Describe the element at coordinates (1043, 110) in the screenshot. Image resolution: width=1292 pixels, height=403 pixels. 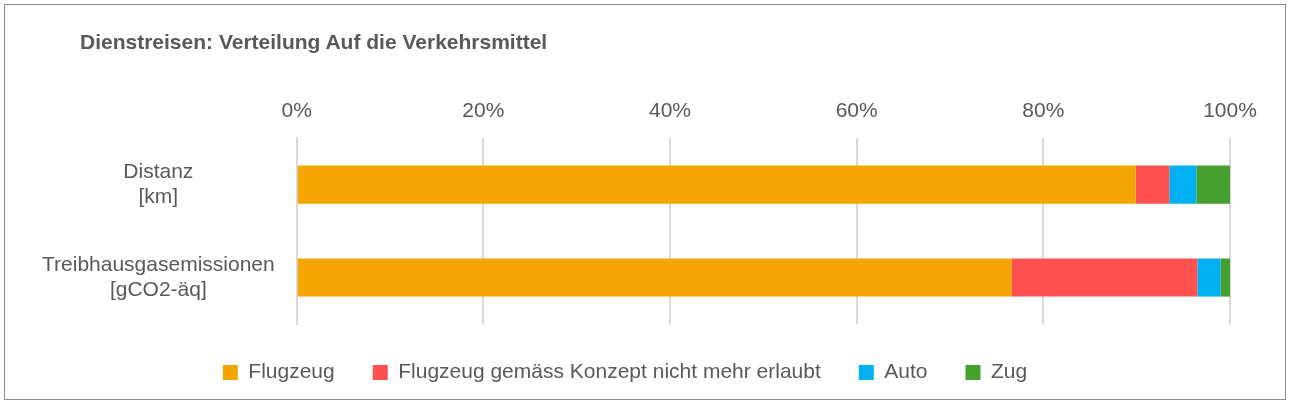
I see `x-tick-label: 80%` at that location.